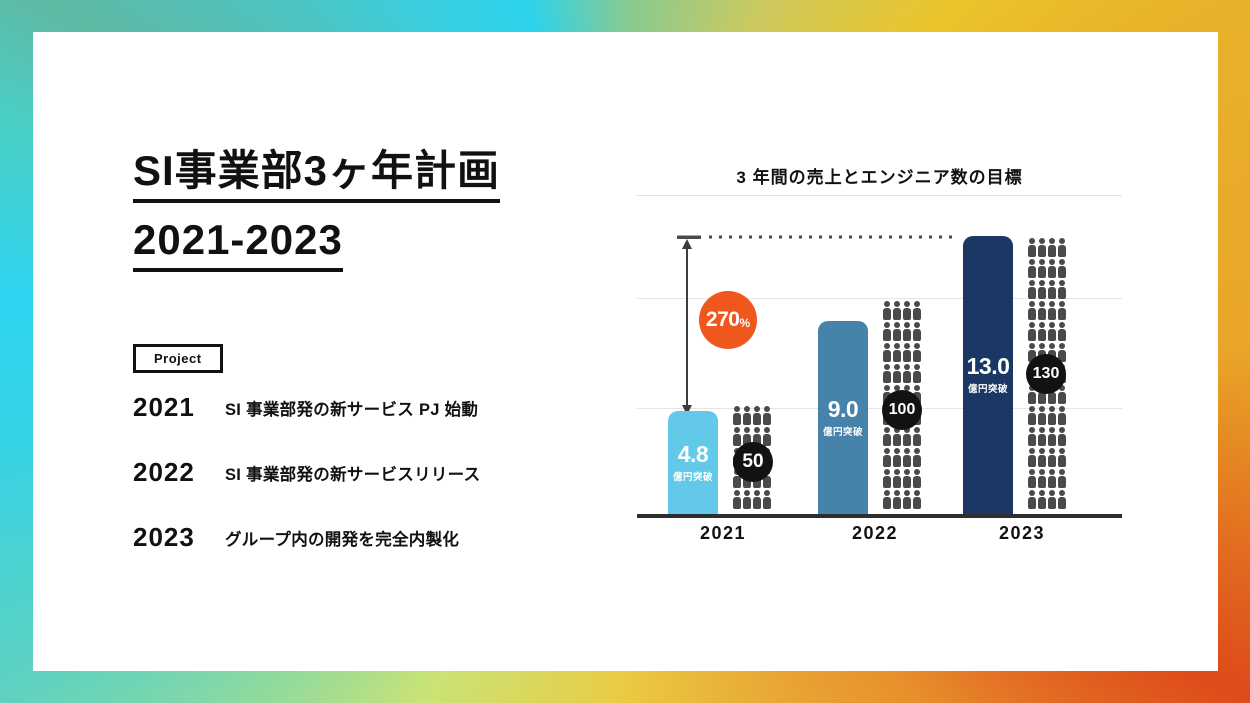  Describe the element at coordinates (353, 407) in the screenshot. I see `timeline-row-2021: 2021 SI 事業部発の新サービス PJ 始動` at that location.